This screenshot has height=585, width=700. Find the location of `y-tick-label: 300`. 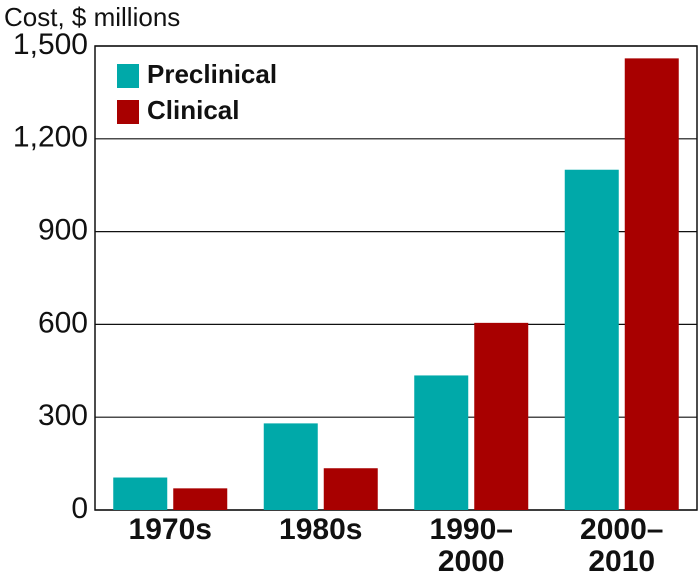

y-tick-label: 300 is located at coordinates (63, 415).